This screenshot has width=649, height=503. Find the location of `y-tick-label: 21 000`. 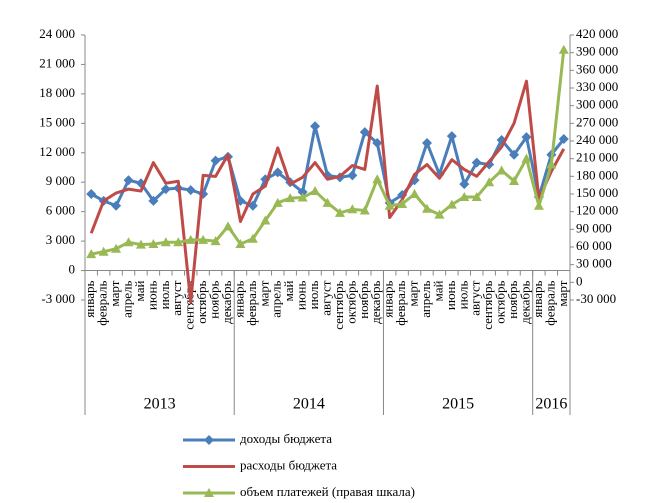

y-tick-label: 21 000 is located at coordinates (57, 62).